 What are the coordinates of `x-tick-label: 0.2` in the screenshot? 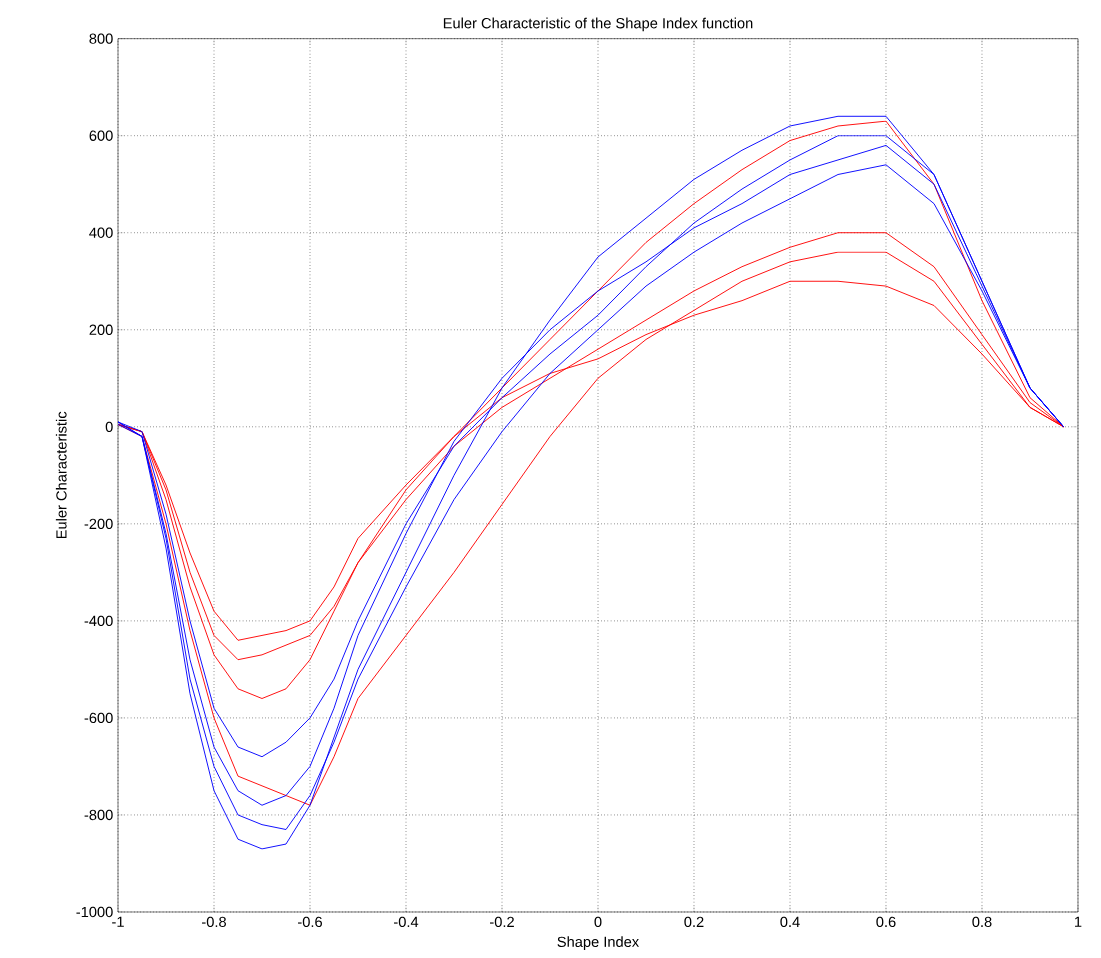 It's located at (694, 922).